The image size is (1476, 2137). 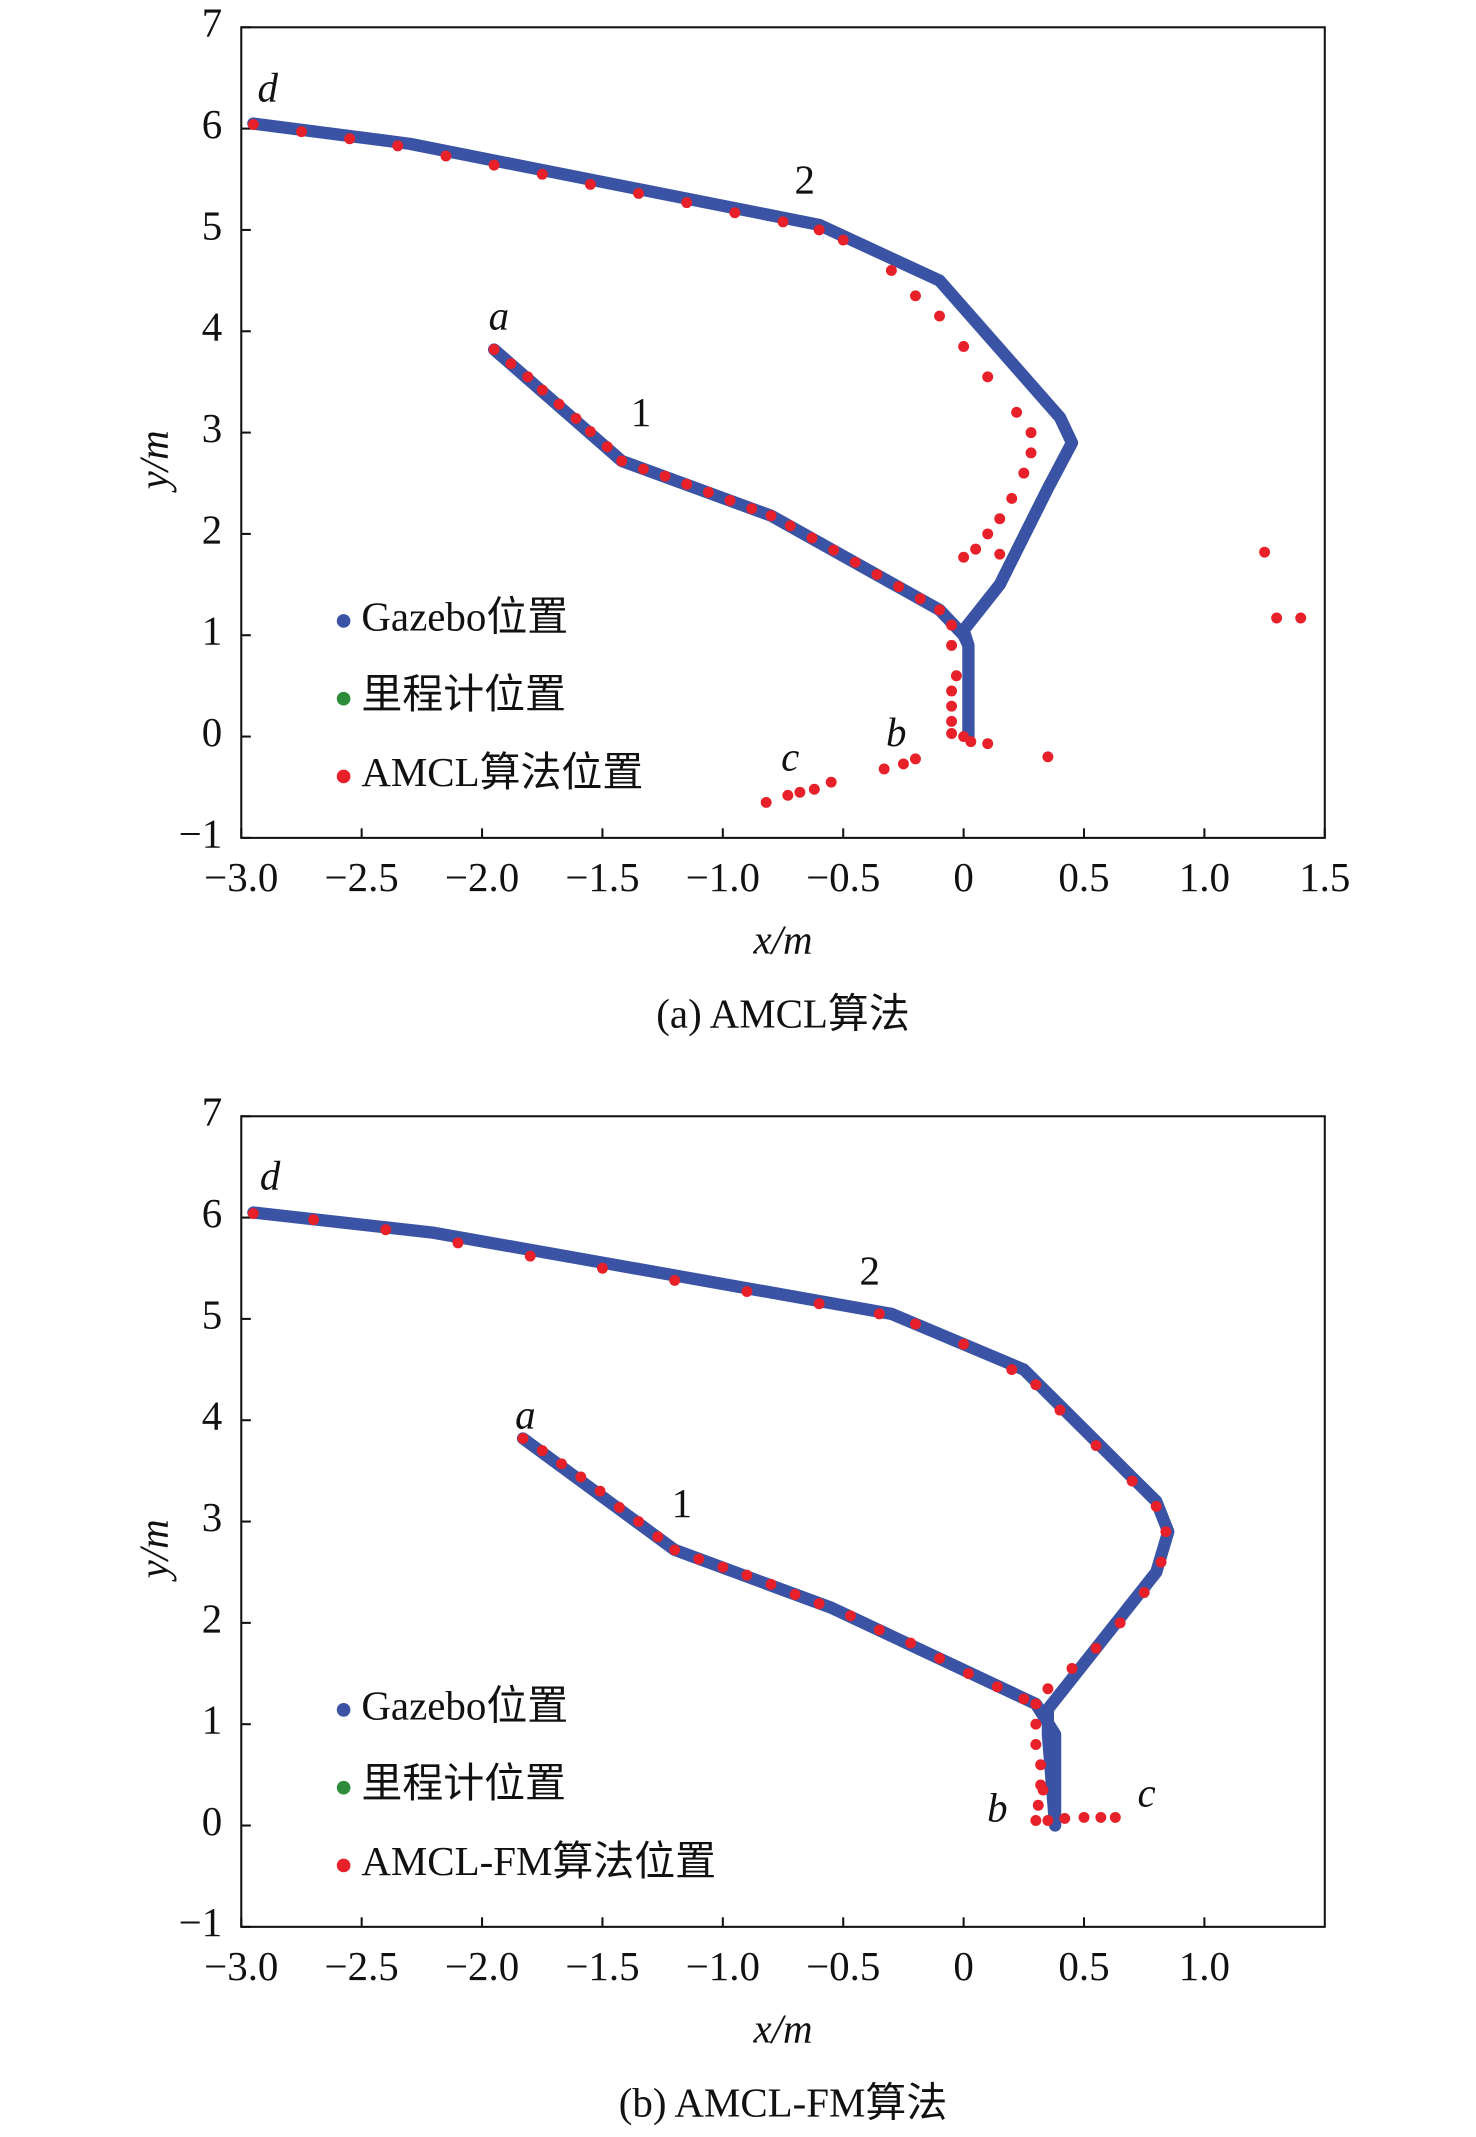 What do you see at coordinates (362, 1966) in the screenshot?
I see `x-tick-label: −2.5` at bounding box center [362, 1966].